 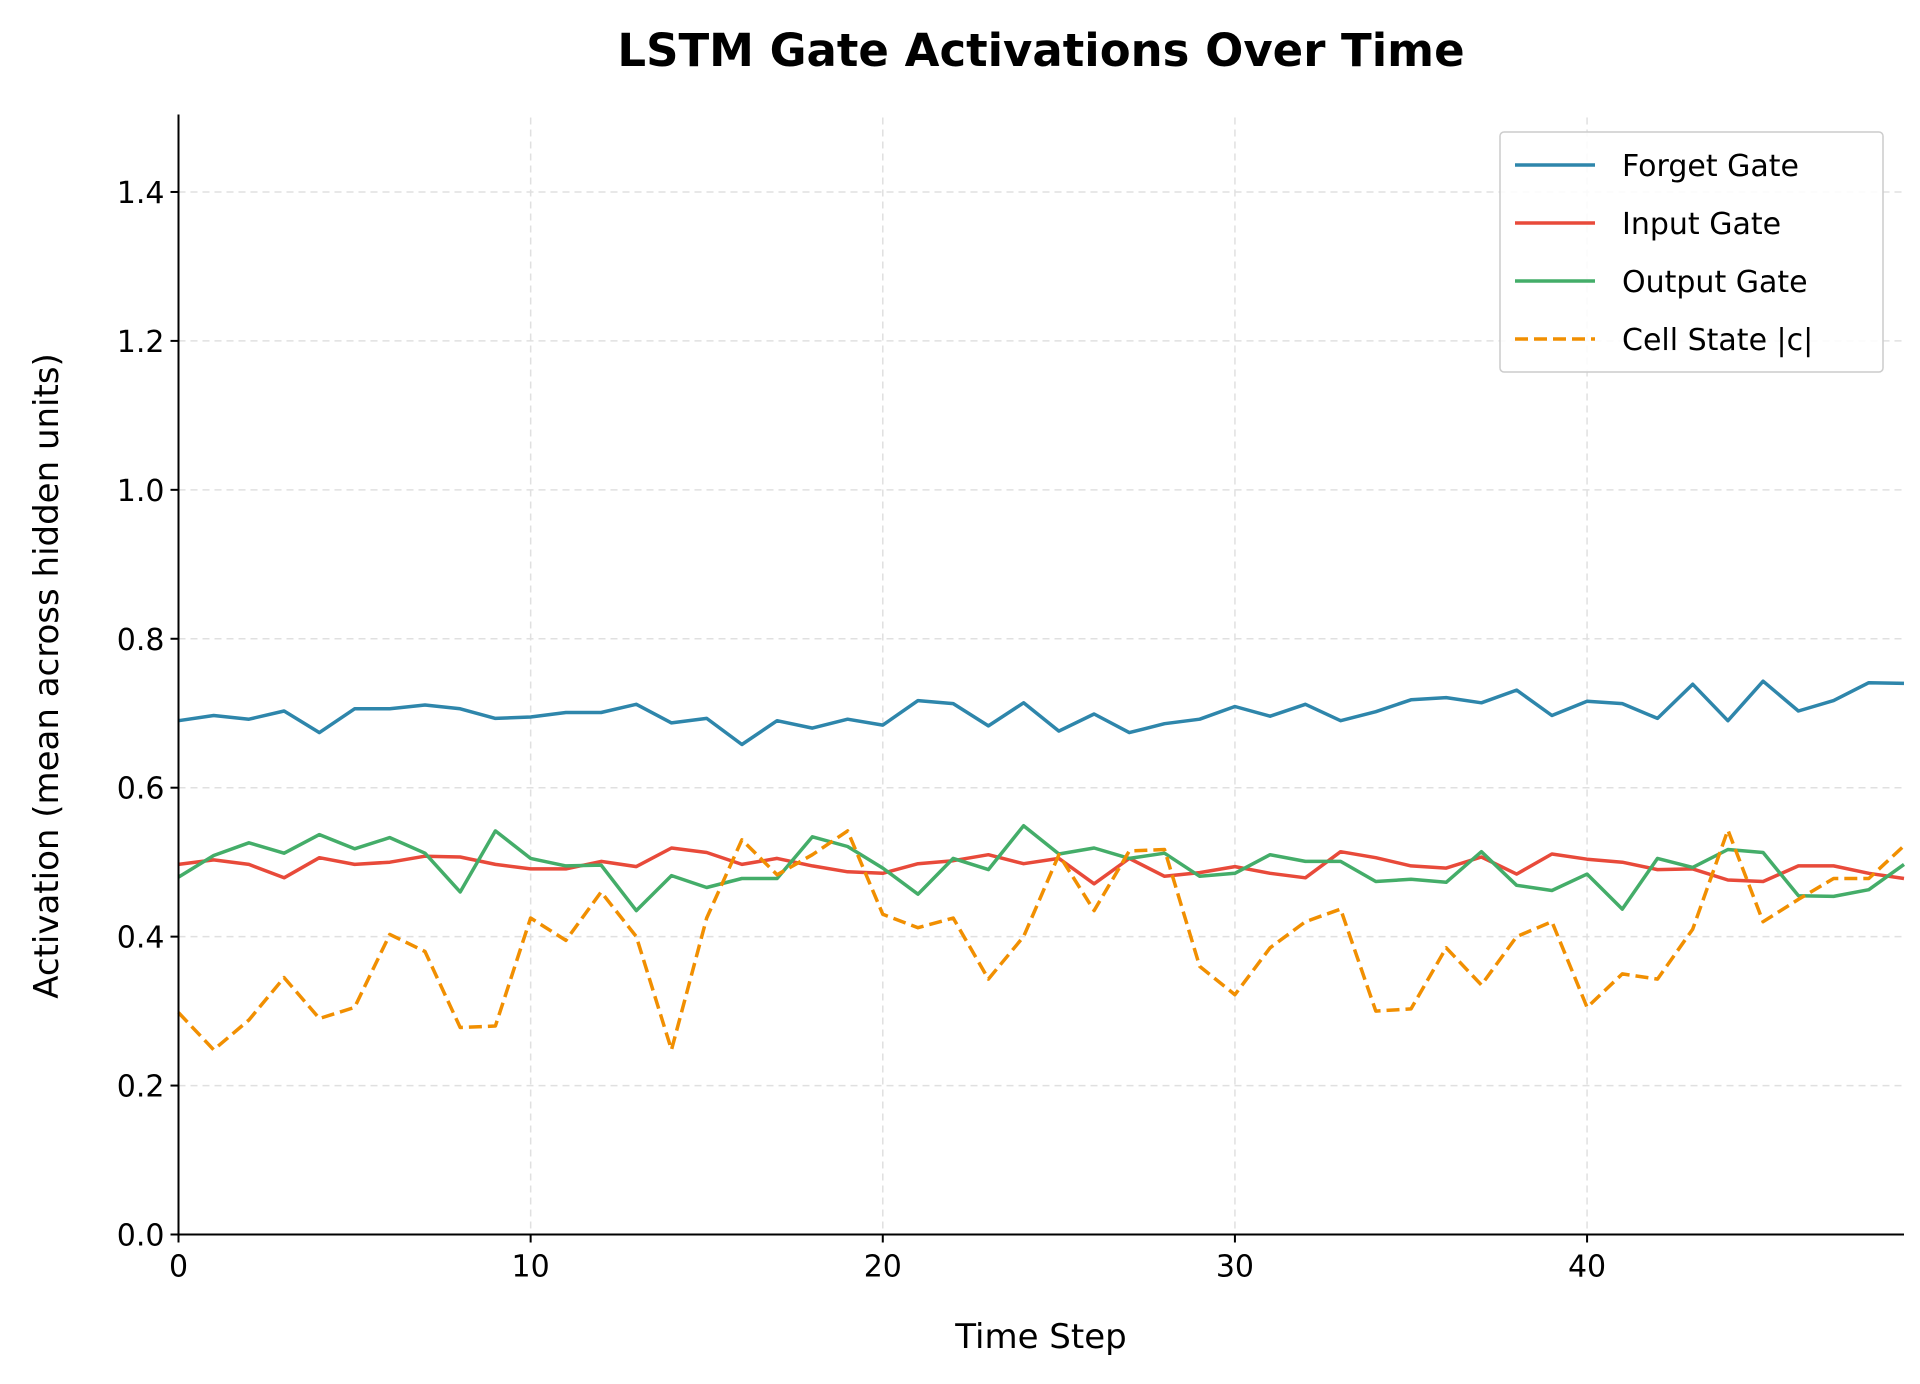 What do you see at coordinates (1701, 224) in the screenshot?
I see `legend-label: Input Gate` at bounding box center [1701, 224].